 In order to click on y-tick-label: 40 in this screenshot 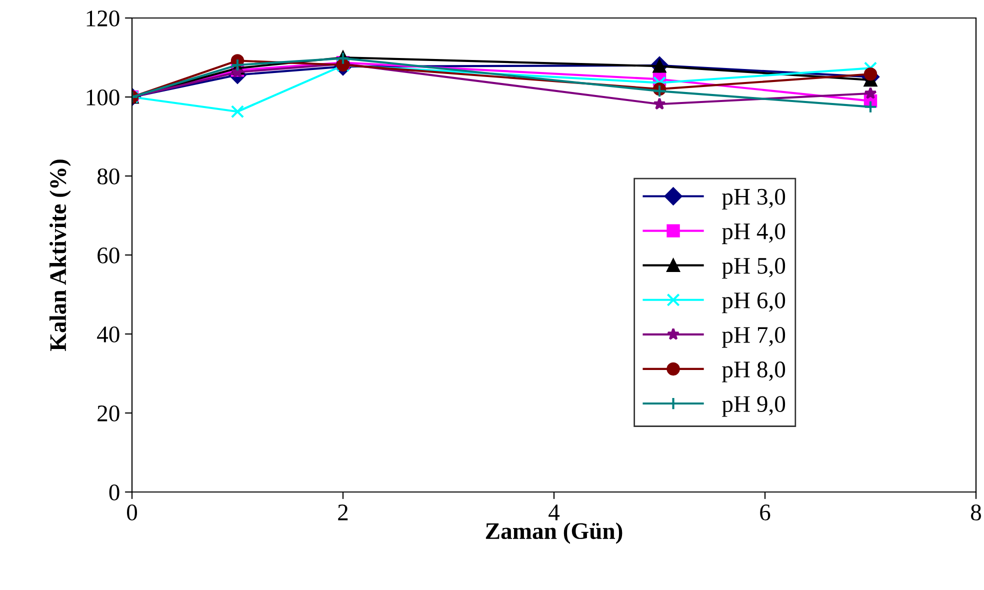, I will do `click(108, 334)`.